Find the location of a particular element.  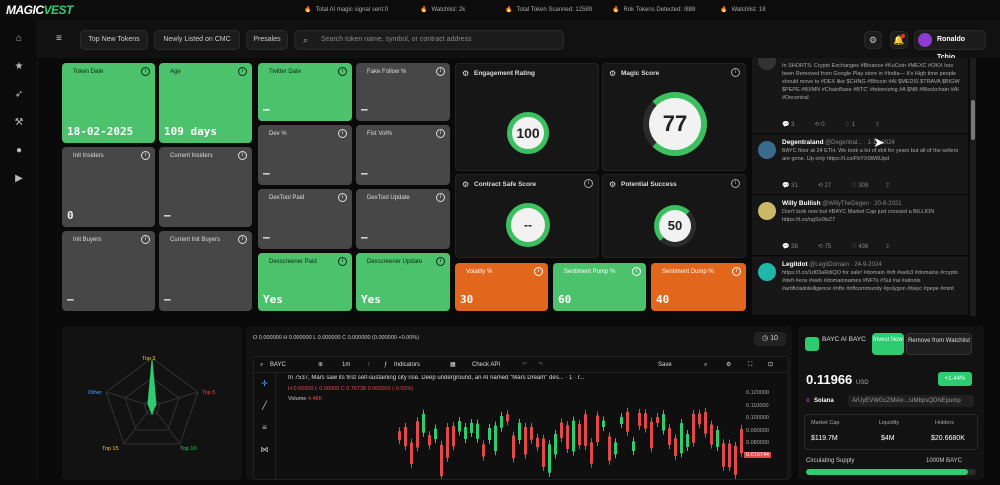

trendline-icon: ╱ is located at coordinates (264, 405).